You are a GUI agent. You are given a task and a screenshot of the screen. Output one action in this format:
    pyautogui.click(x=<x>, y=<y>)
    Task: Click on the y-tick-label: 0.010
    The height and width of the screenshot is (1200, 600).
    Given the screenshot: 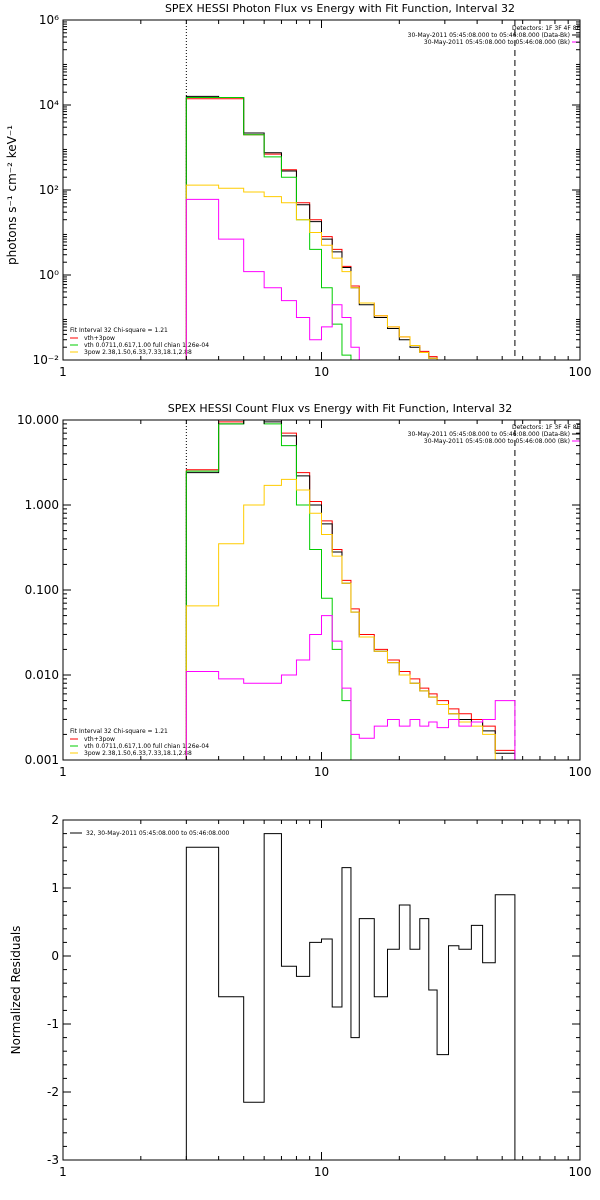 What is the action you would take?
    pyautogui.click(x=42, y=675)
    